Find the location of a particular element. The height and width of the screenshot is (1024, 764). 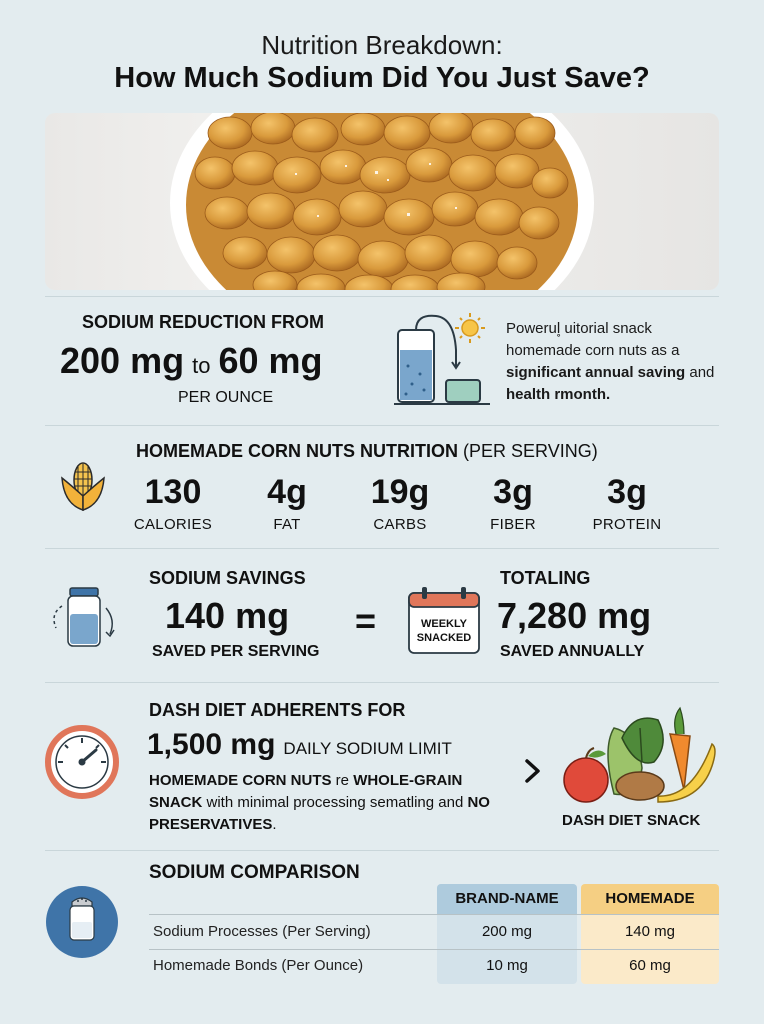

nutrition-fact: 130 CALORIES is located at coordinates (173, 503).